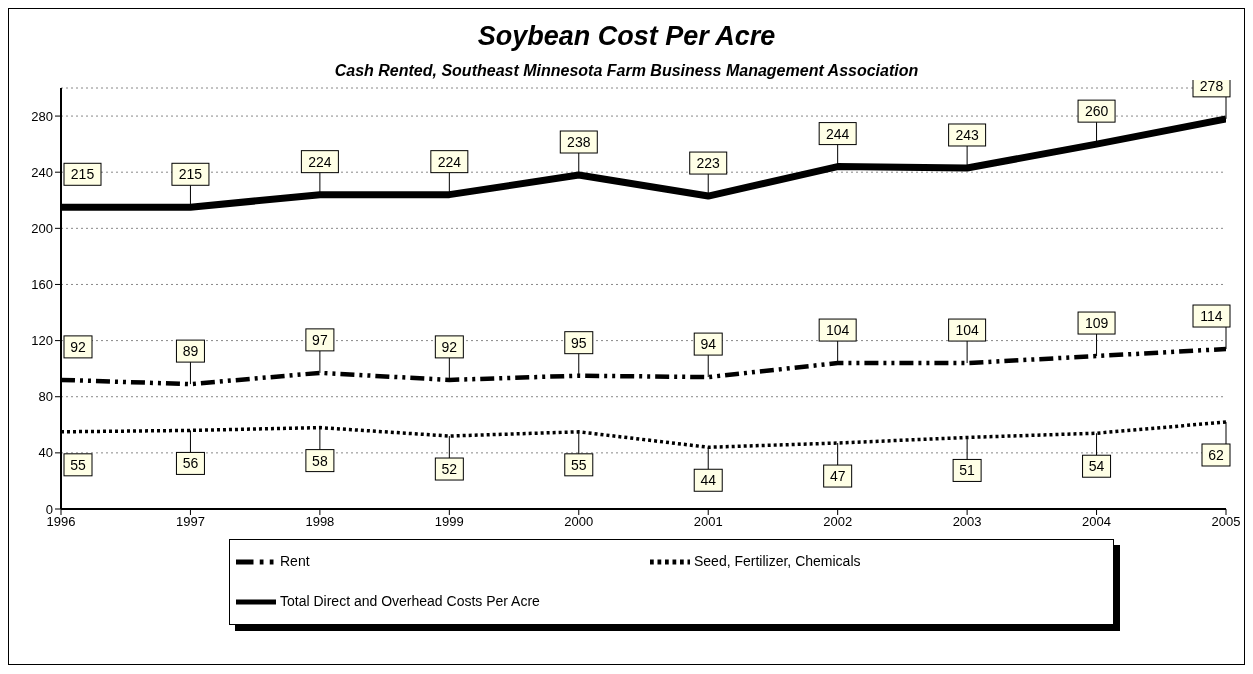 This screenshot has width=1253, height=674. What do you see at coordinates (42, 116) in the screenshot?
I see `y-tick-label: 280` at bounding box center [42, 116].